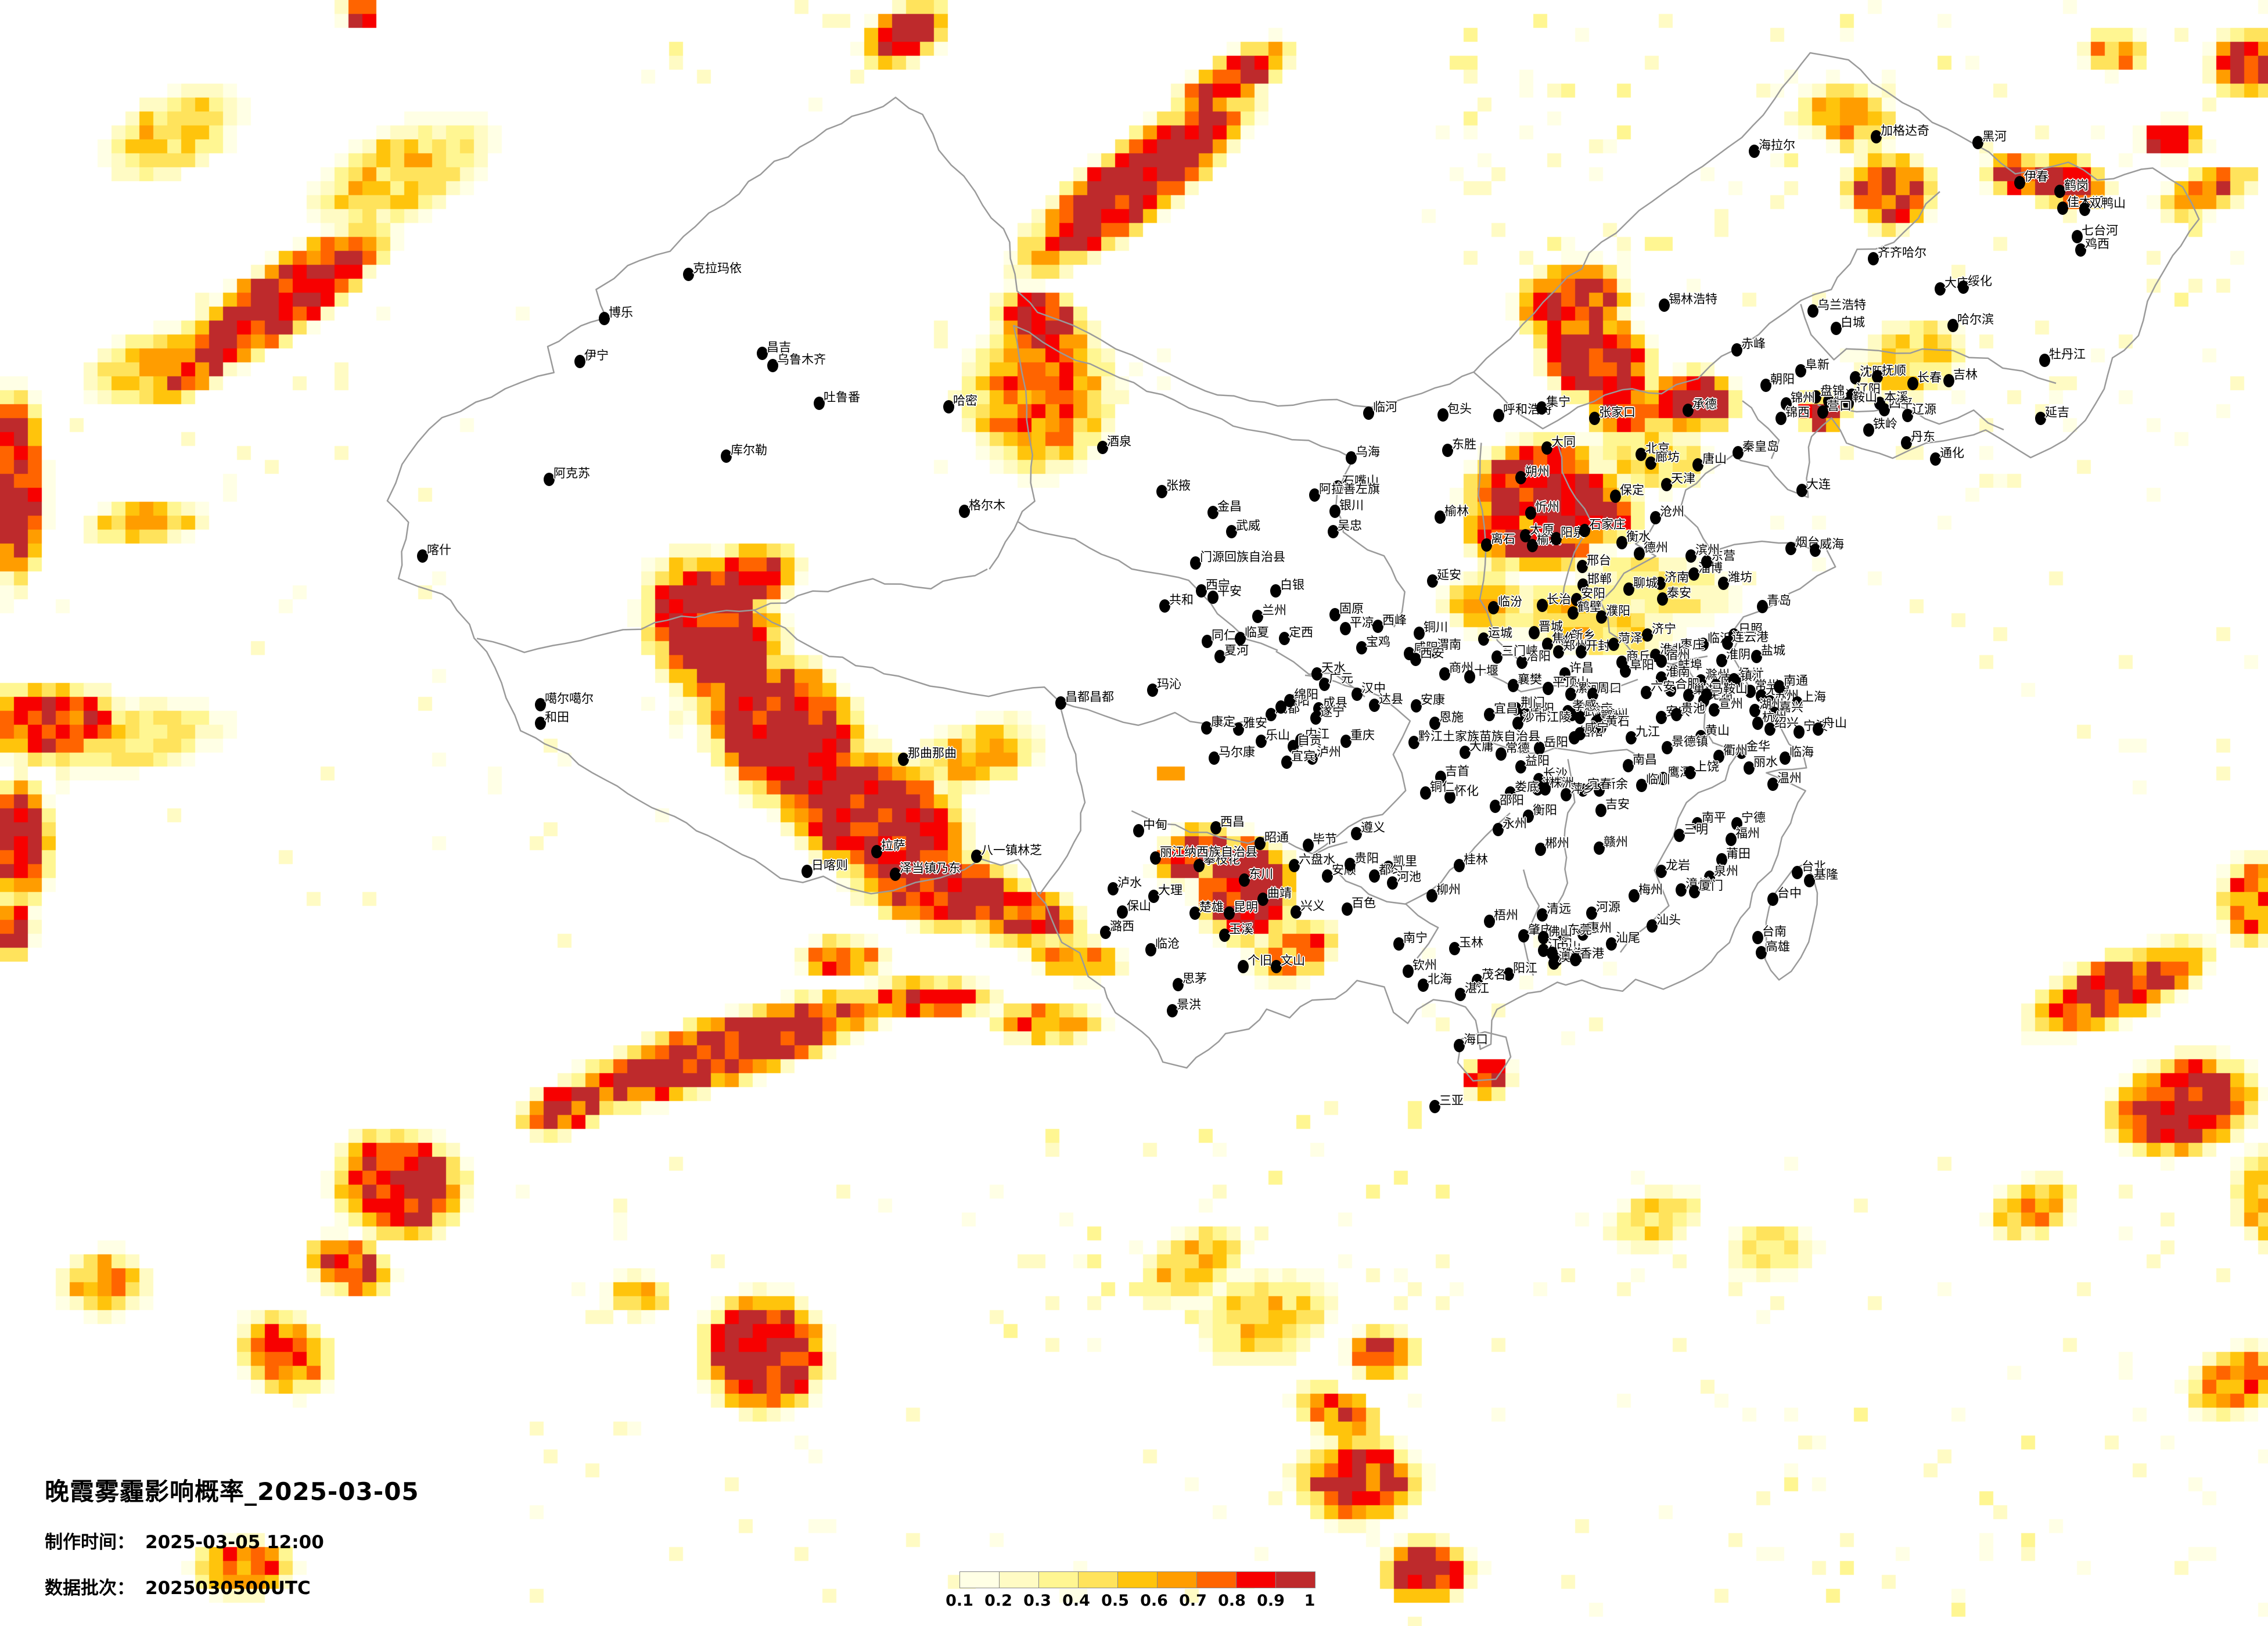 This screenshot has height=1626, width=2268. I want to click on city-label: 金华, so click(1758, 746).